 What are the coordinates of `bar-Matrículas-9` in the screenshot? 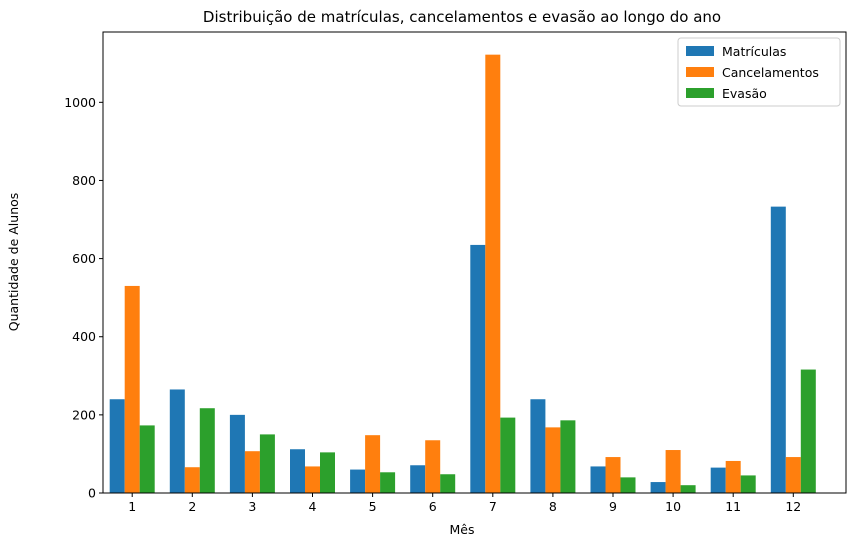 It's located at (598, 479).